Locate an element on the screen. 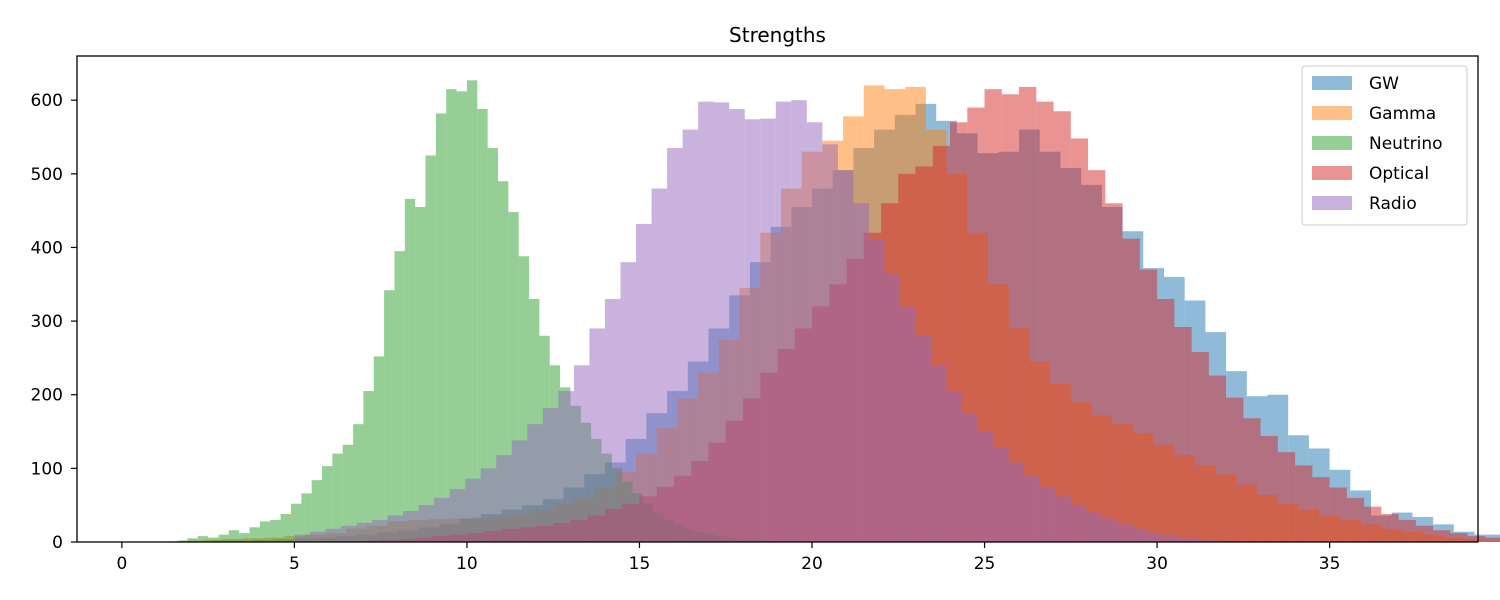 This screenshot has height=600, width=1500. y-tick-label: 0 is located at coordinates (57, 543).